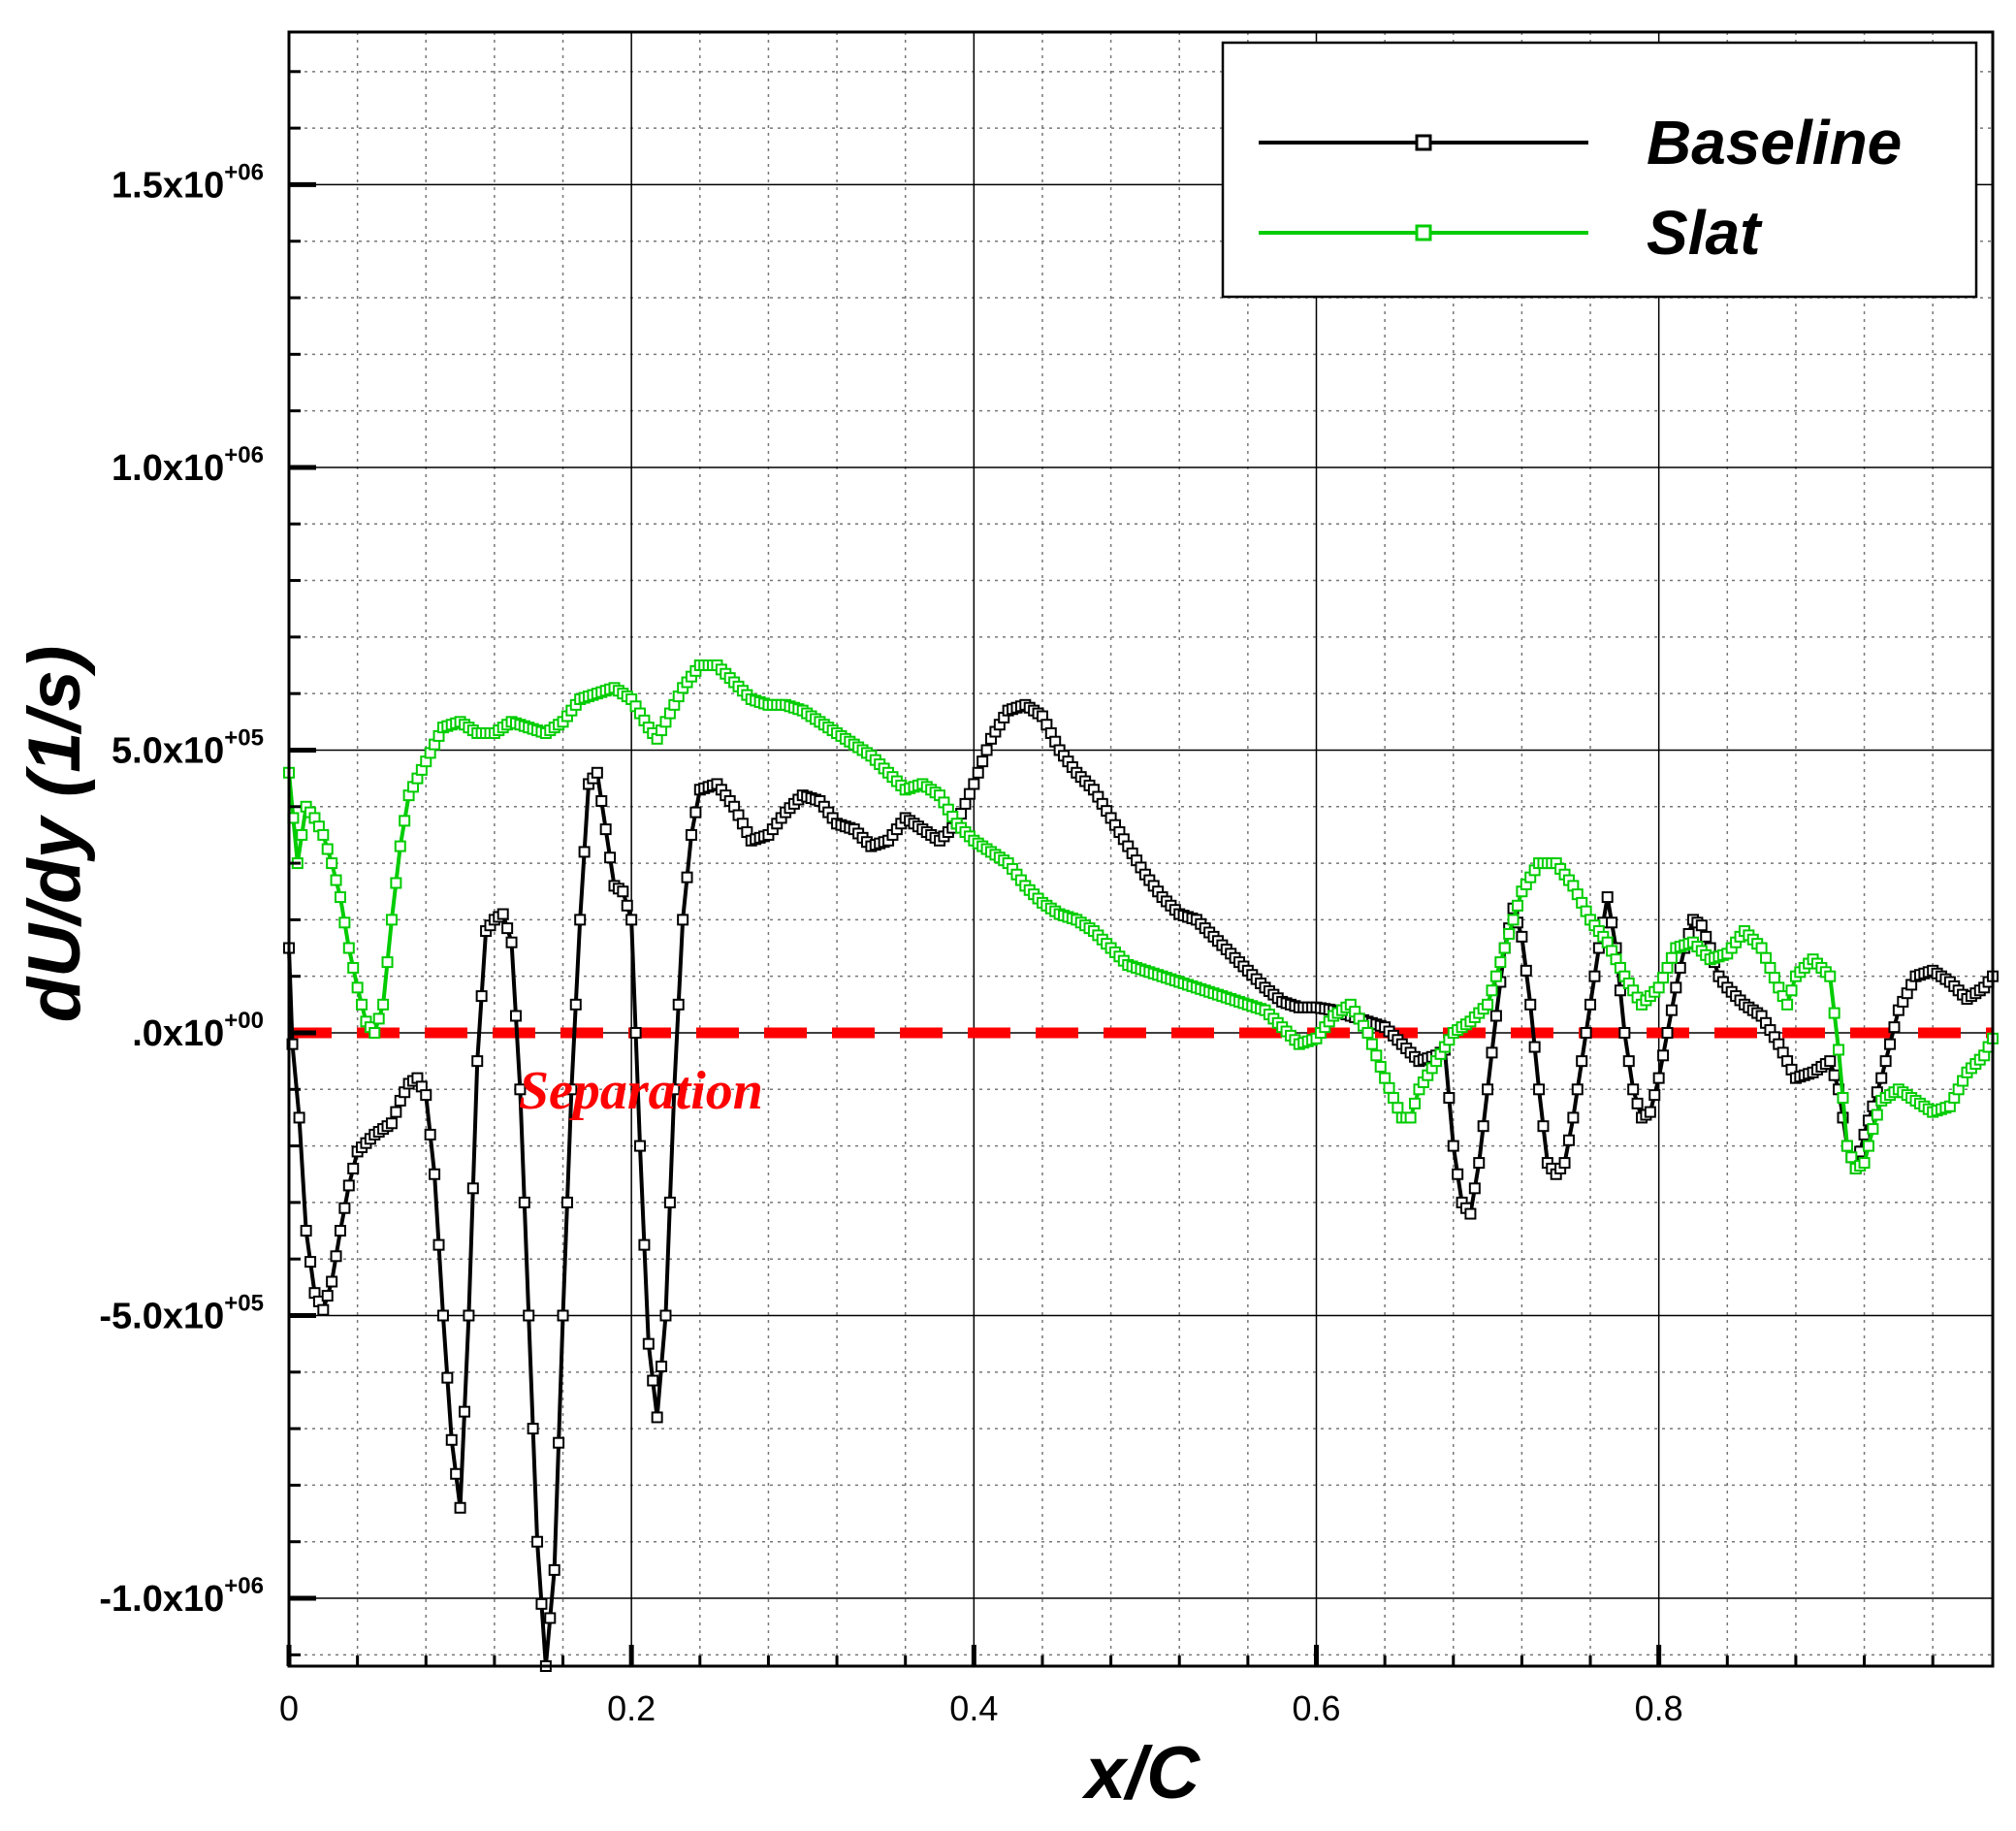 The height and width of the screenshot is (1831, 2016). What do you see at coordinates (973, 1708) in the screenshot?
I see `x-tick-label: 0.4` at bounding box center [973, 1708].